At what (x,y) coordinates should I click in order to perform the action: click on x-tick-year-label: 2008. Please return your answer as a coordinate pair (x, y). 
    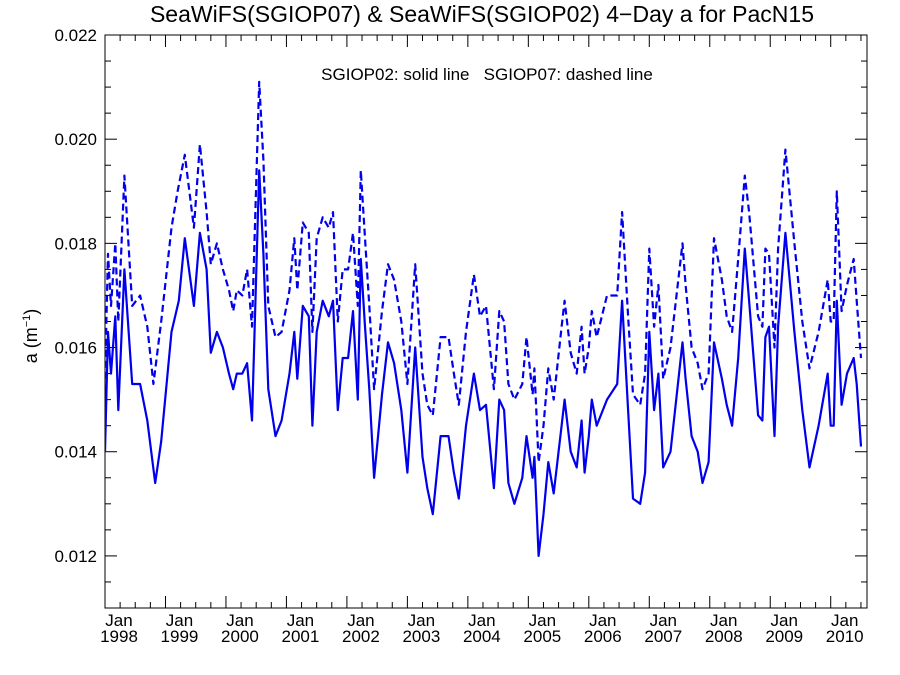
    Looking at the image, I should click on (724, 636).